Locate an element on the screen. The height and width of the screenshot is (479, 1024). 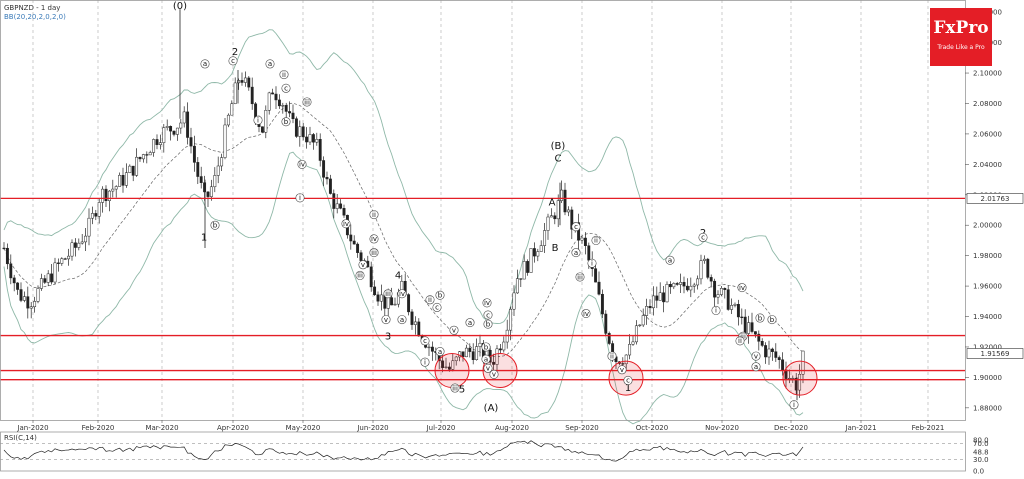
logo-tagline: Trade Like a Pro is located at coordinates (961, 47).